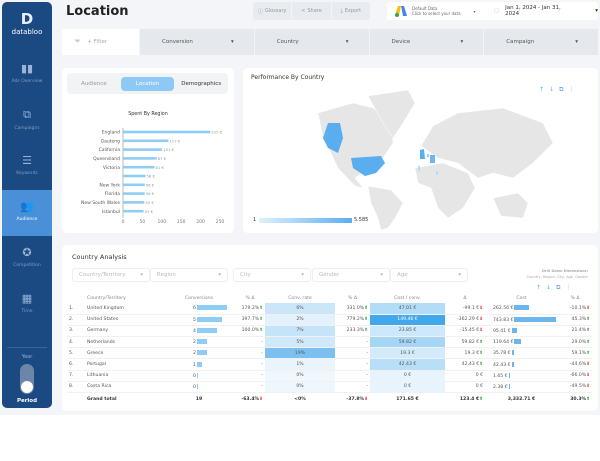 This screenshot has height=461, width=600. Describe the element at coordinates (407, 298) in the screenshot. I see `col-cost-per-conv: Cost / conv.` at that location.